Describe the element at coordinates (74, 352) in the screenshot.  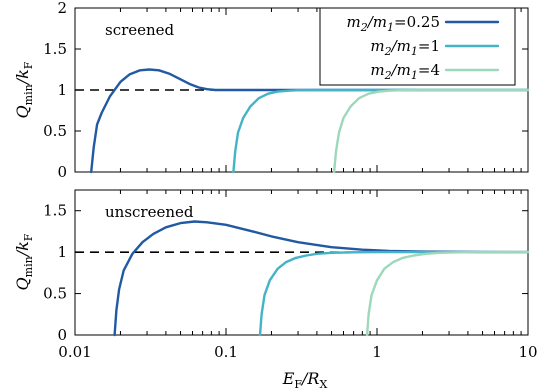
I see `x-tick-label: 0.01` at that location.